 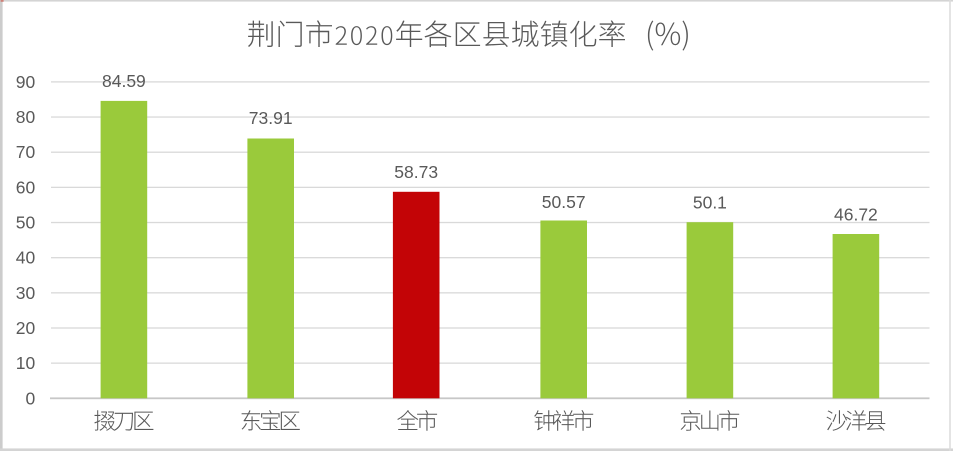 What do you see at coordinates (26, 82) in the screenshot?
I see `svg-text: 90` at bounding box center [26, 82].